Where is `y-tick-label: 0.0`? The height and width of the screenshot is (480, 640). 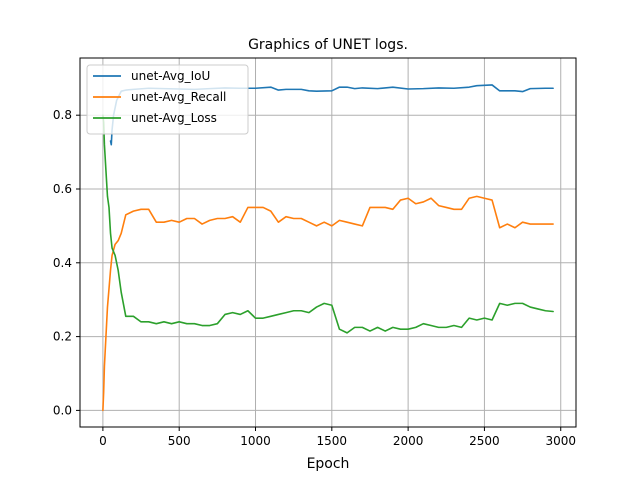
y-tick-label: 0.0 is located at coordinates (62, 410).